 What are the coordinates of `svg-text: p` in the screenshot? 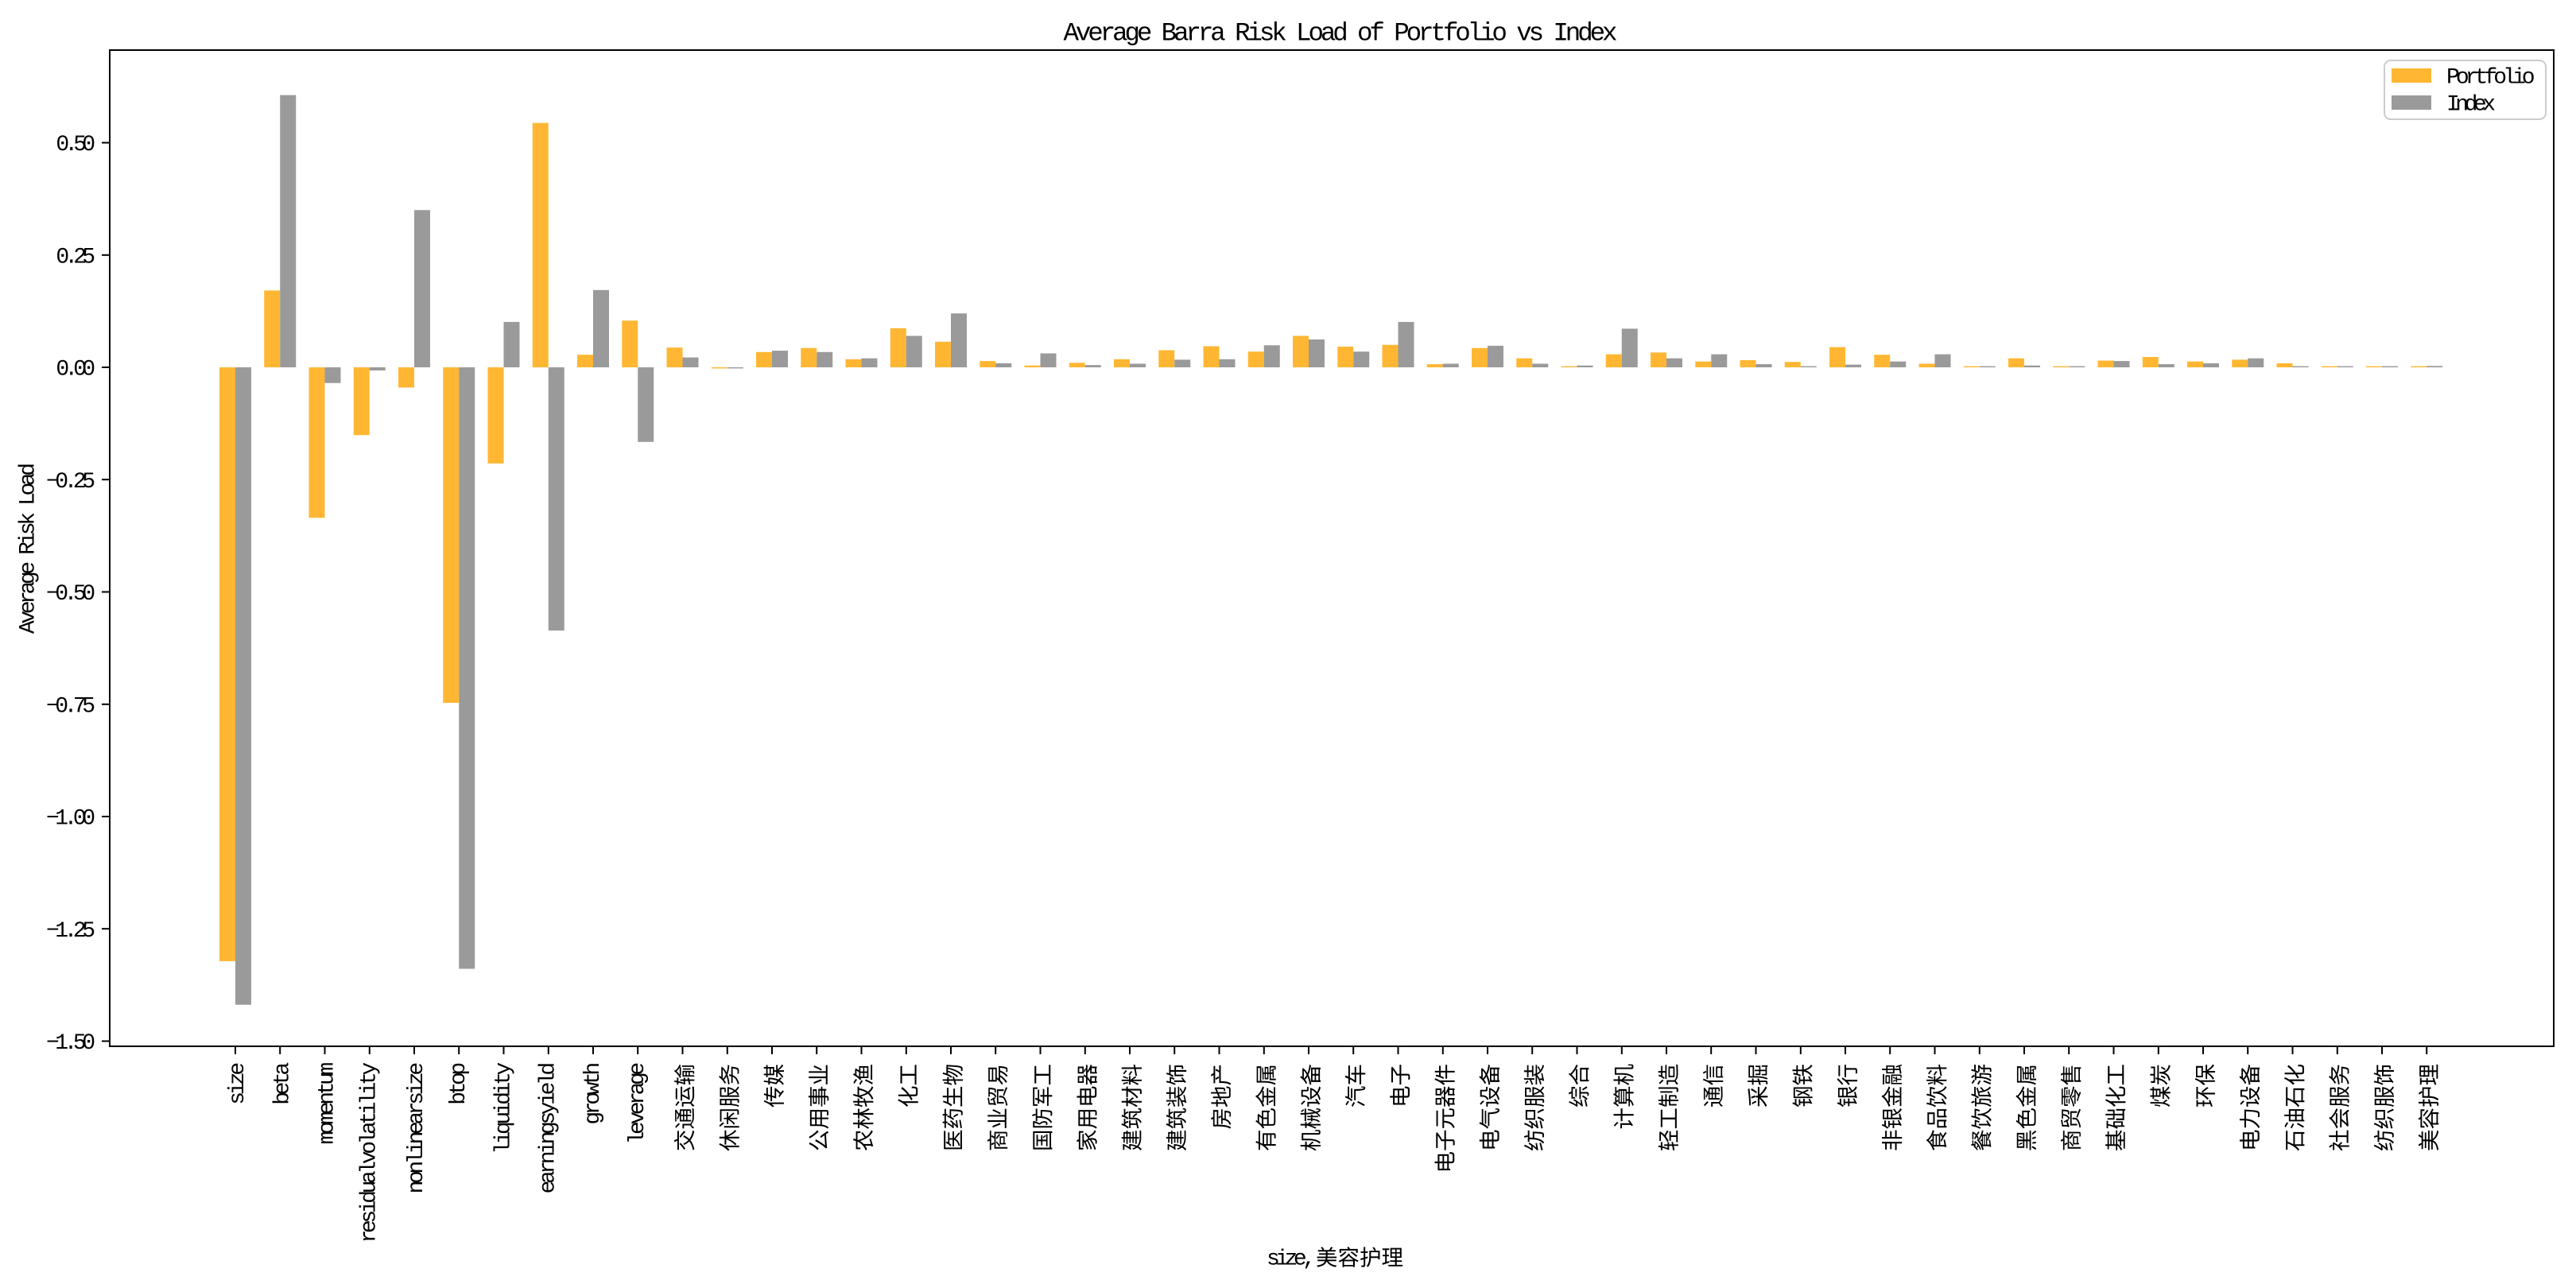 It's located at (459, 1069).